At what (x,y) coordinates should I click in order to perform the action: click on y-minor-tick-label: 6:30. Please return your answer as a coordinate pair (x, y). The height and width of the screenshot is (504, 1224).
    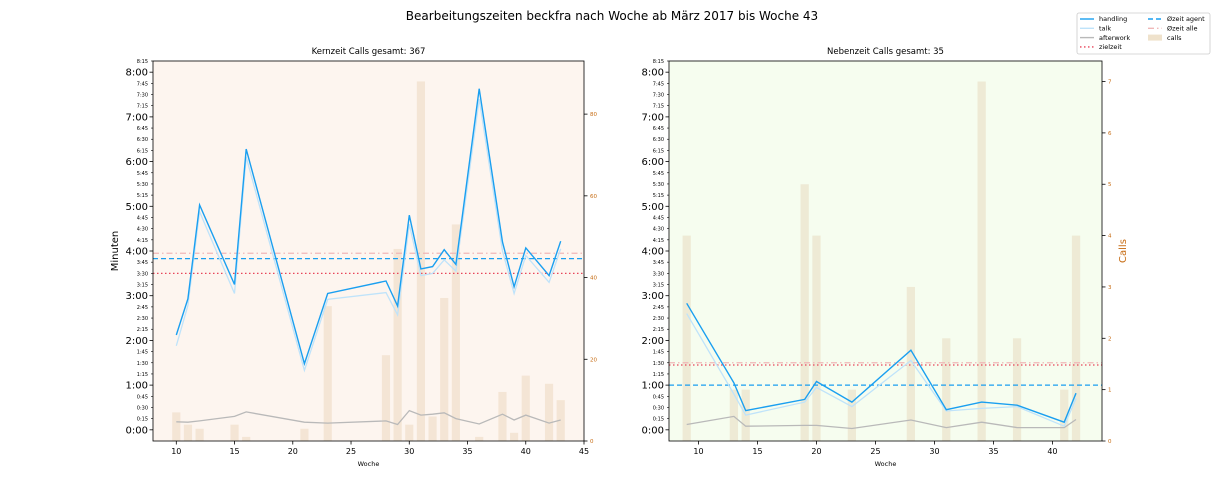
    Looking at the image, I should click on (658, 140).